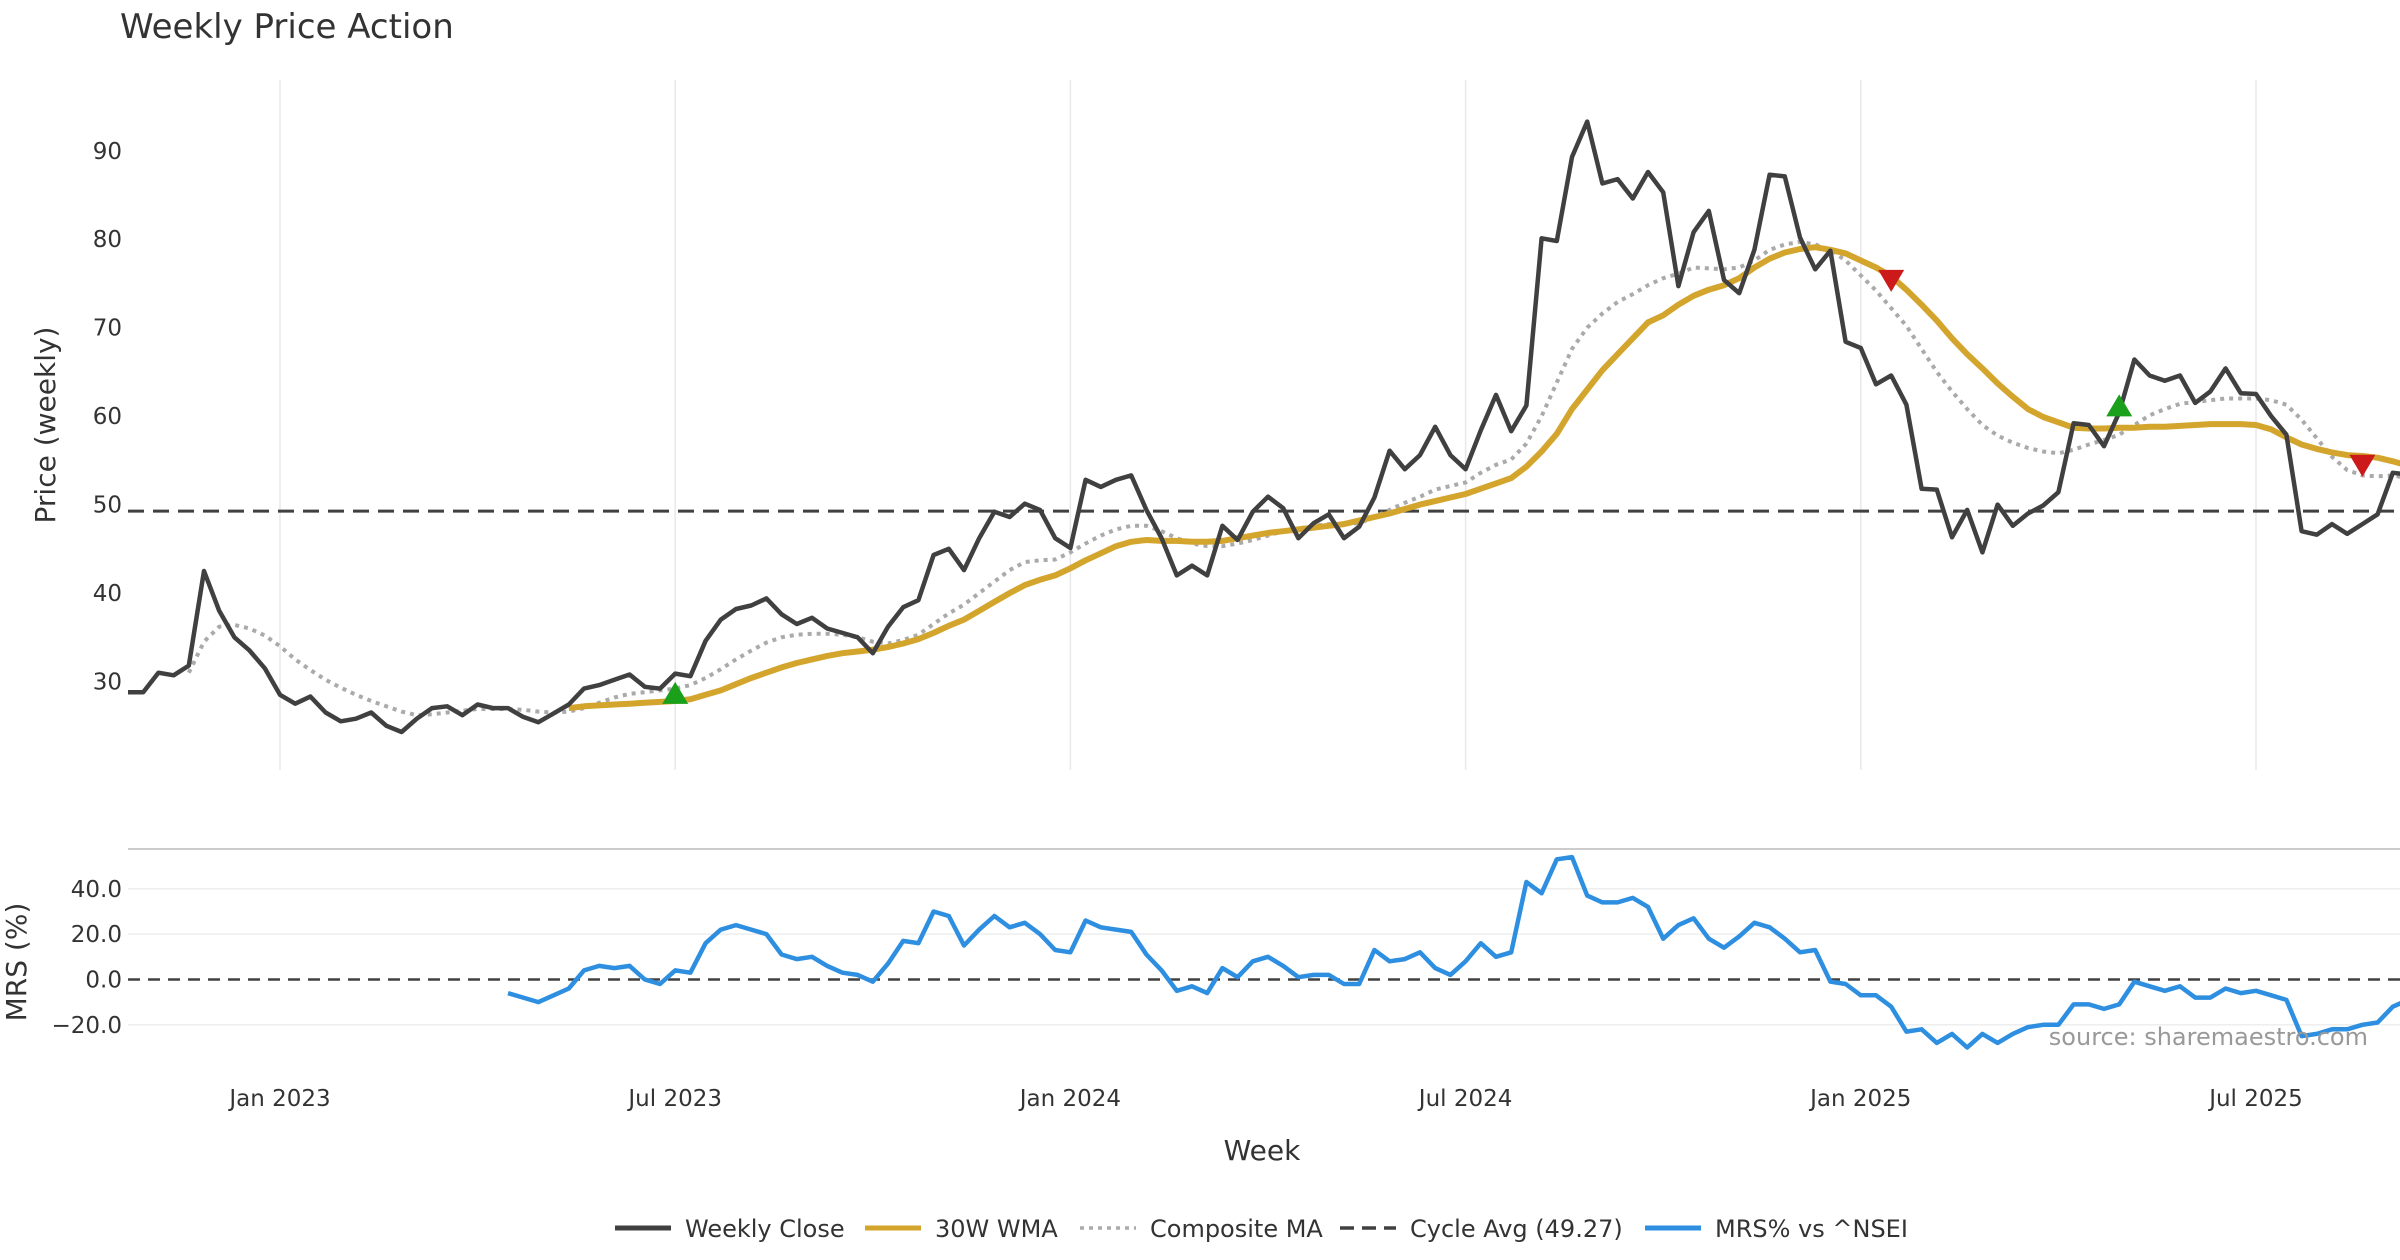 This screenshot has width=2400, height=1260. I want to click on mrs-line, so click(1453, 952).